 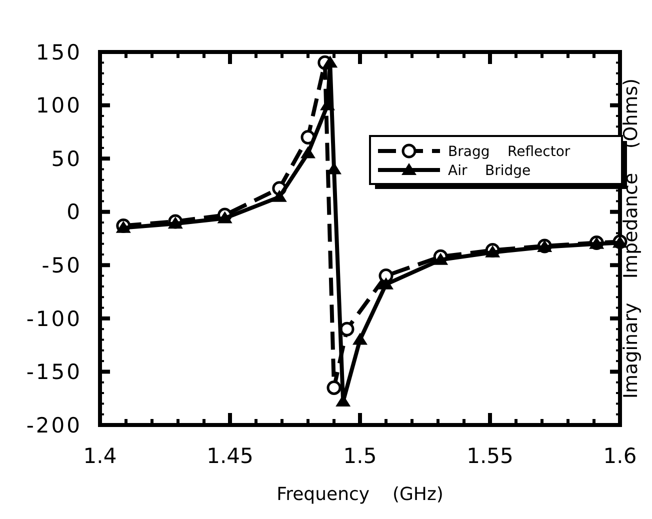 I want to click on y-tick-label: -200, so click(x=54, y=425).